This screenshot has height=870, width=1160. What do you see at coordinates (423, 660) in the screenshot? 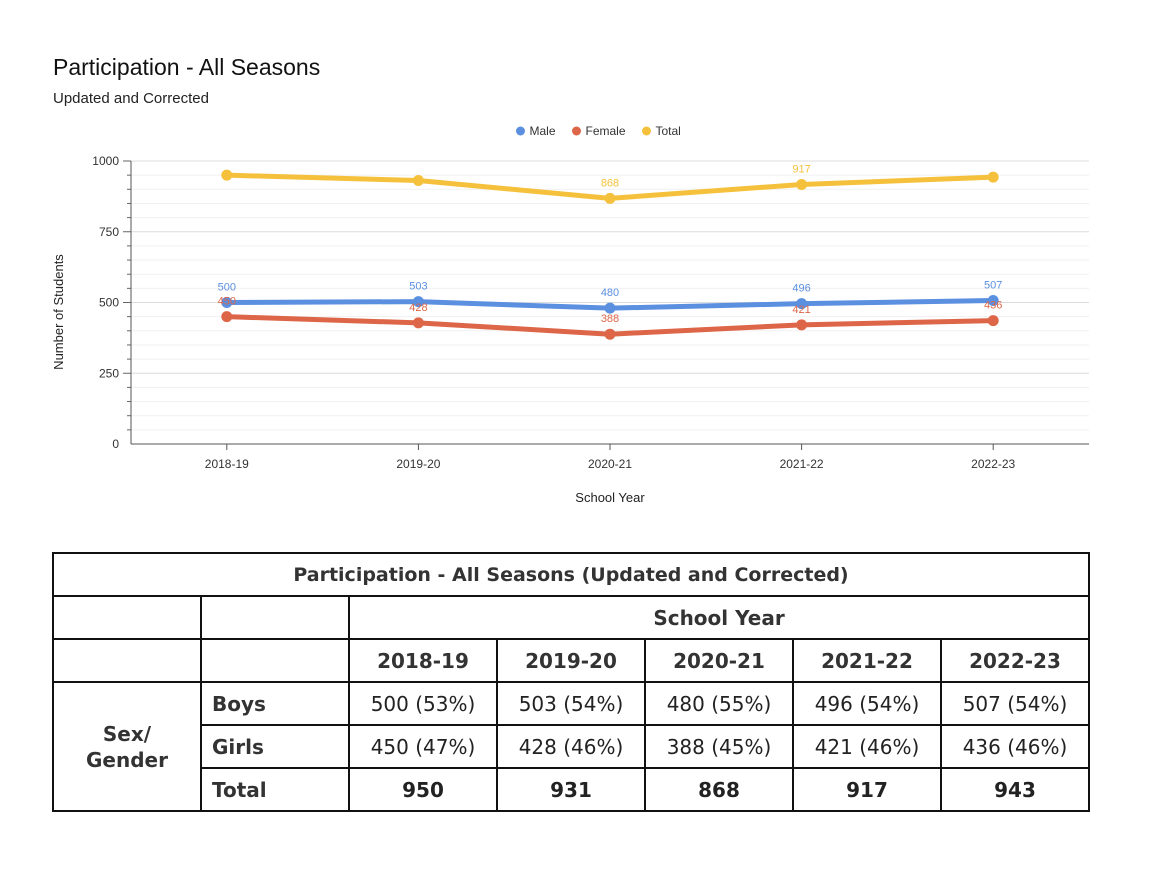
I see `year-header: 2018-19` at bounding box center [423, 660].